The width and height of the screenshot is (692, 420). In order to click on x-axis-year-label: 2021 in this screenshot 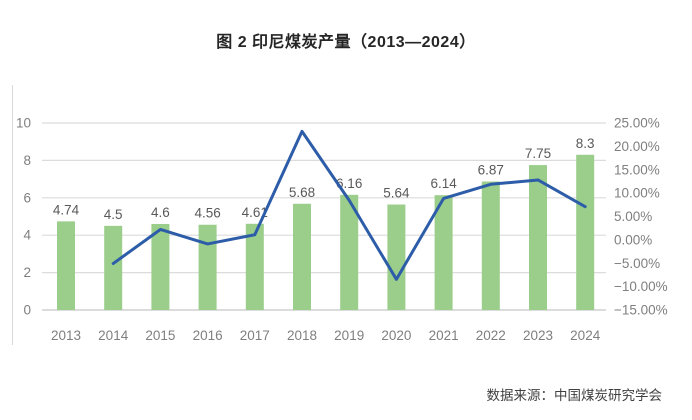, I will do `click(444, 335)`.